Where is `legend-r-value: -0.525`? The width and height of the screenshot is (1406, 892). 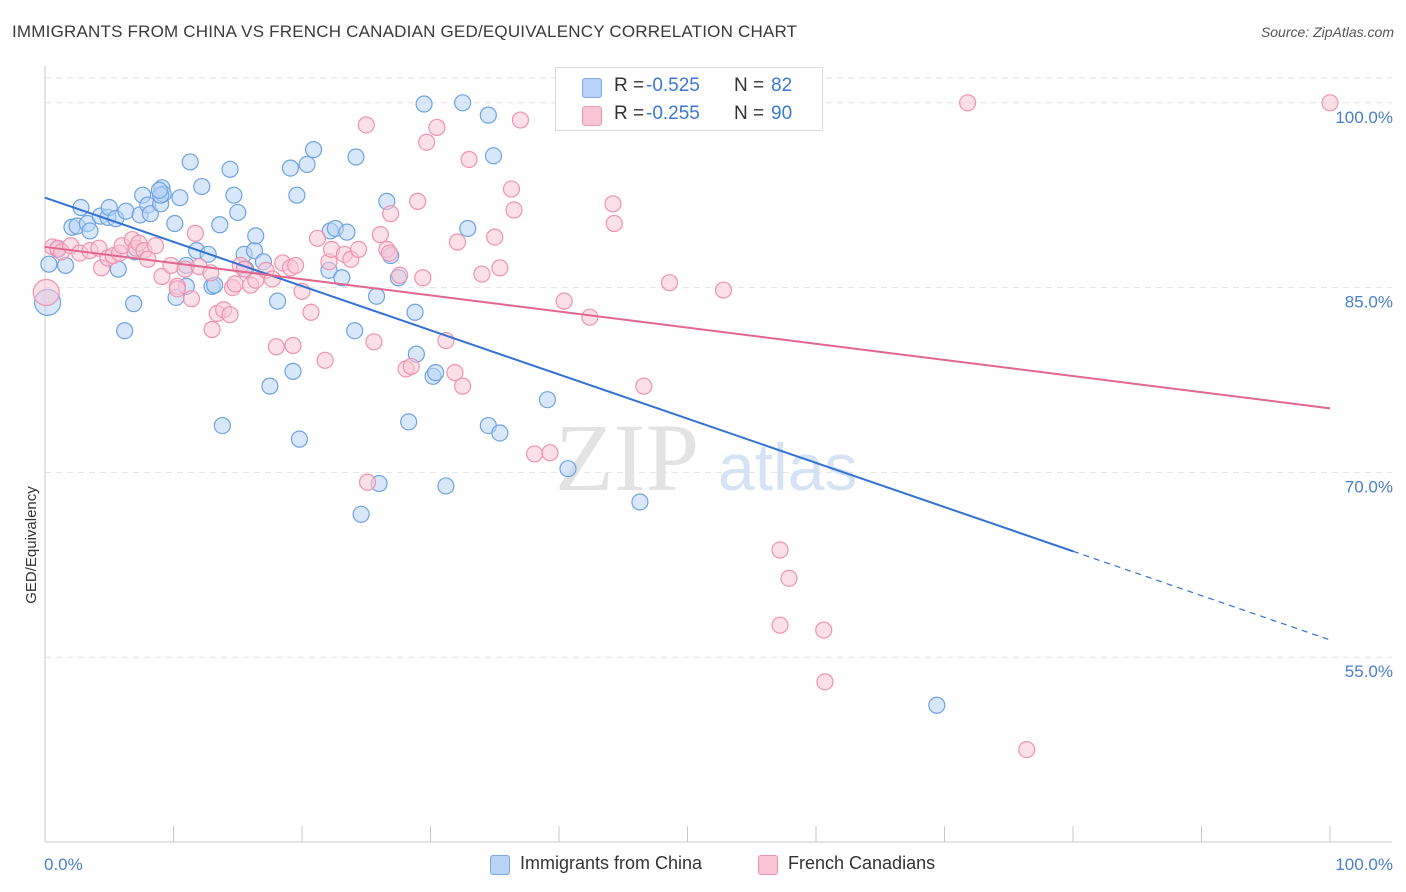 legend-r-value: -0.525 is located at coordinates (673, 85).